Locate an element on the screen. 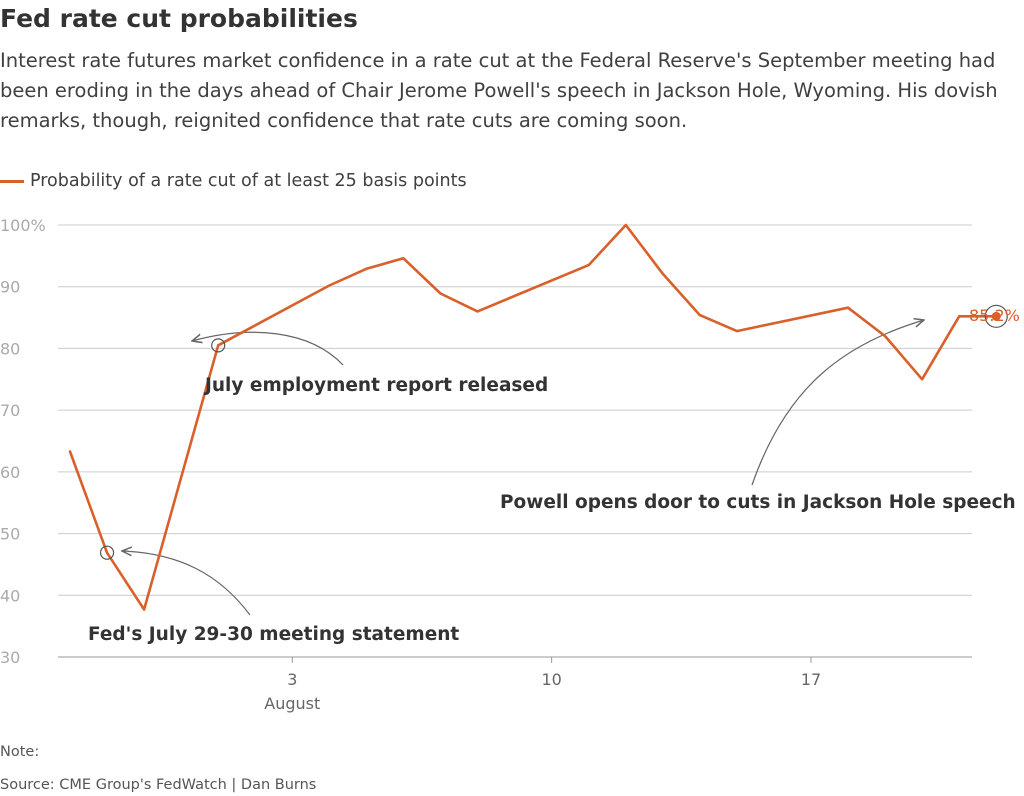 Image resolution: width=1024 pixels, height=796 pixels. y-tick-label: 70 is located at coordinates (10, 410).